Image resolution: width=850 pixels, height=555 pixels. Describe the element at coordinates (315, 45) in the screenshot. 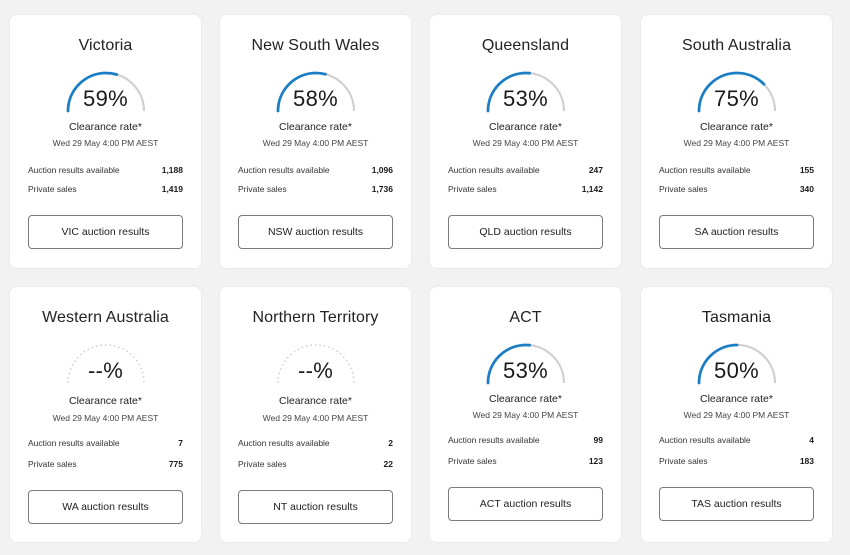

I see `state-title: New South Wales` at that location.